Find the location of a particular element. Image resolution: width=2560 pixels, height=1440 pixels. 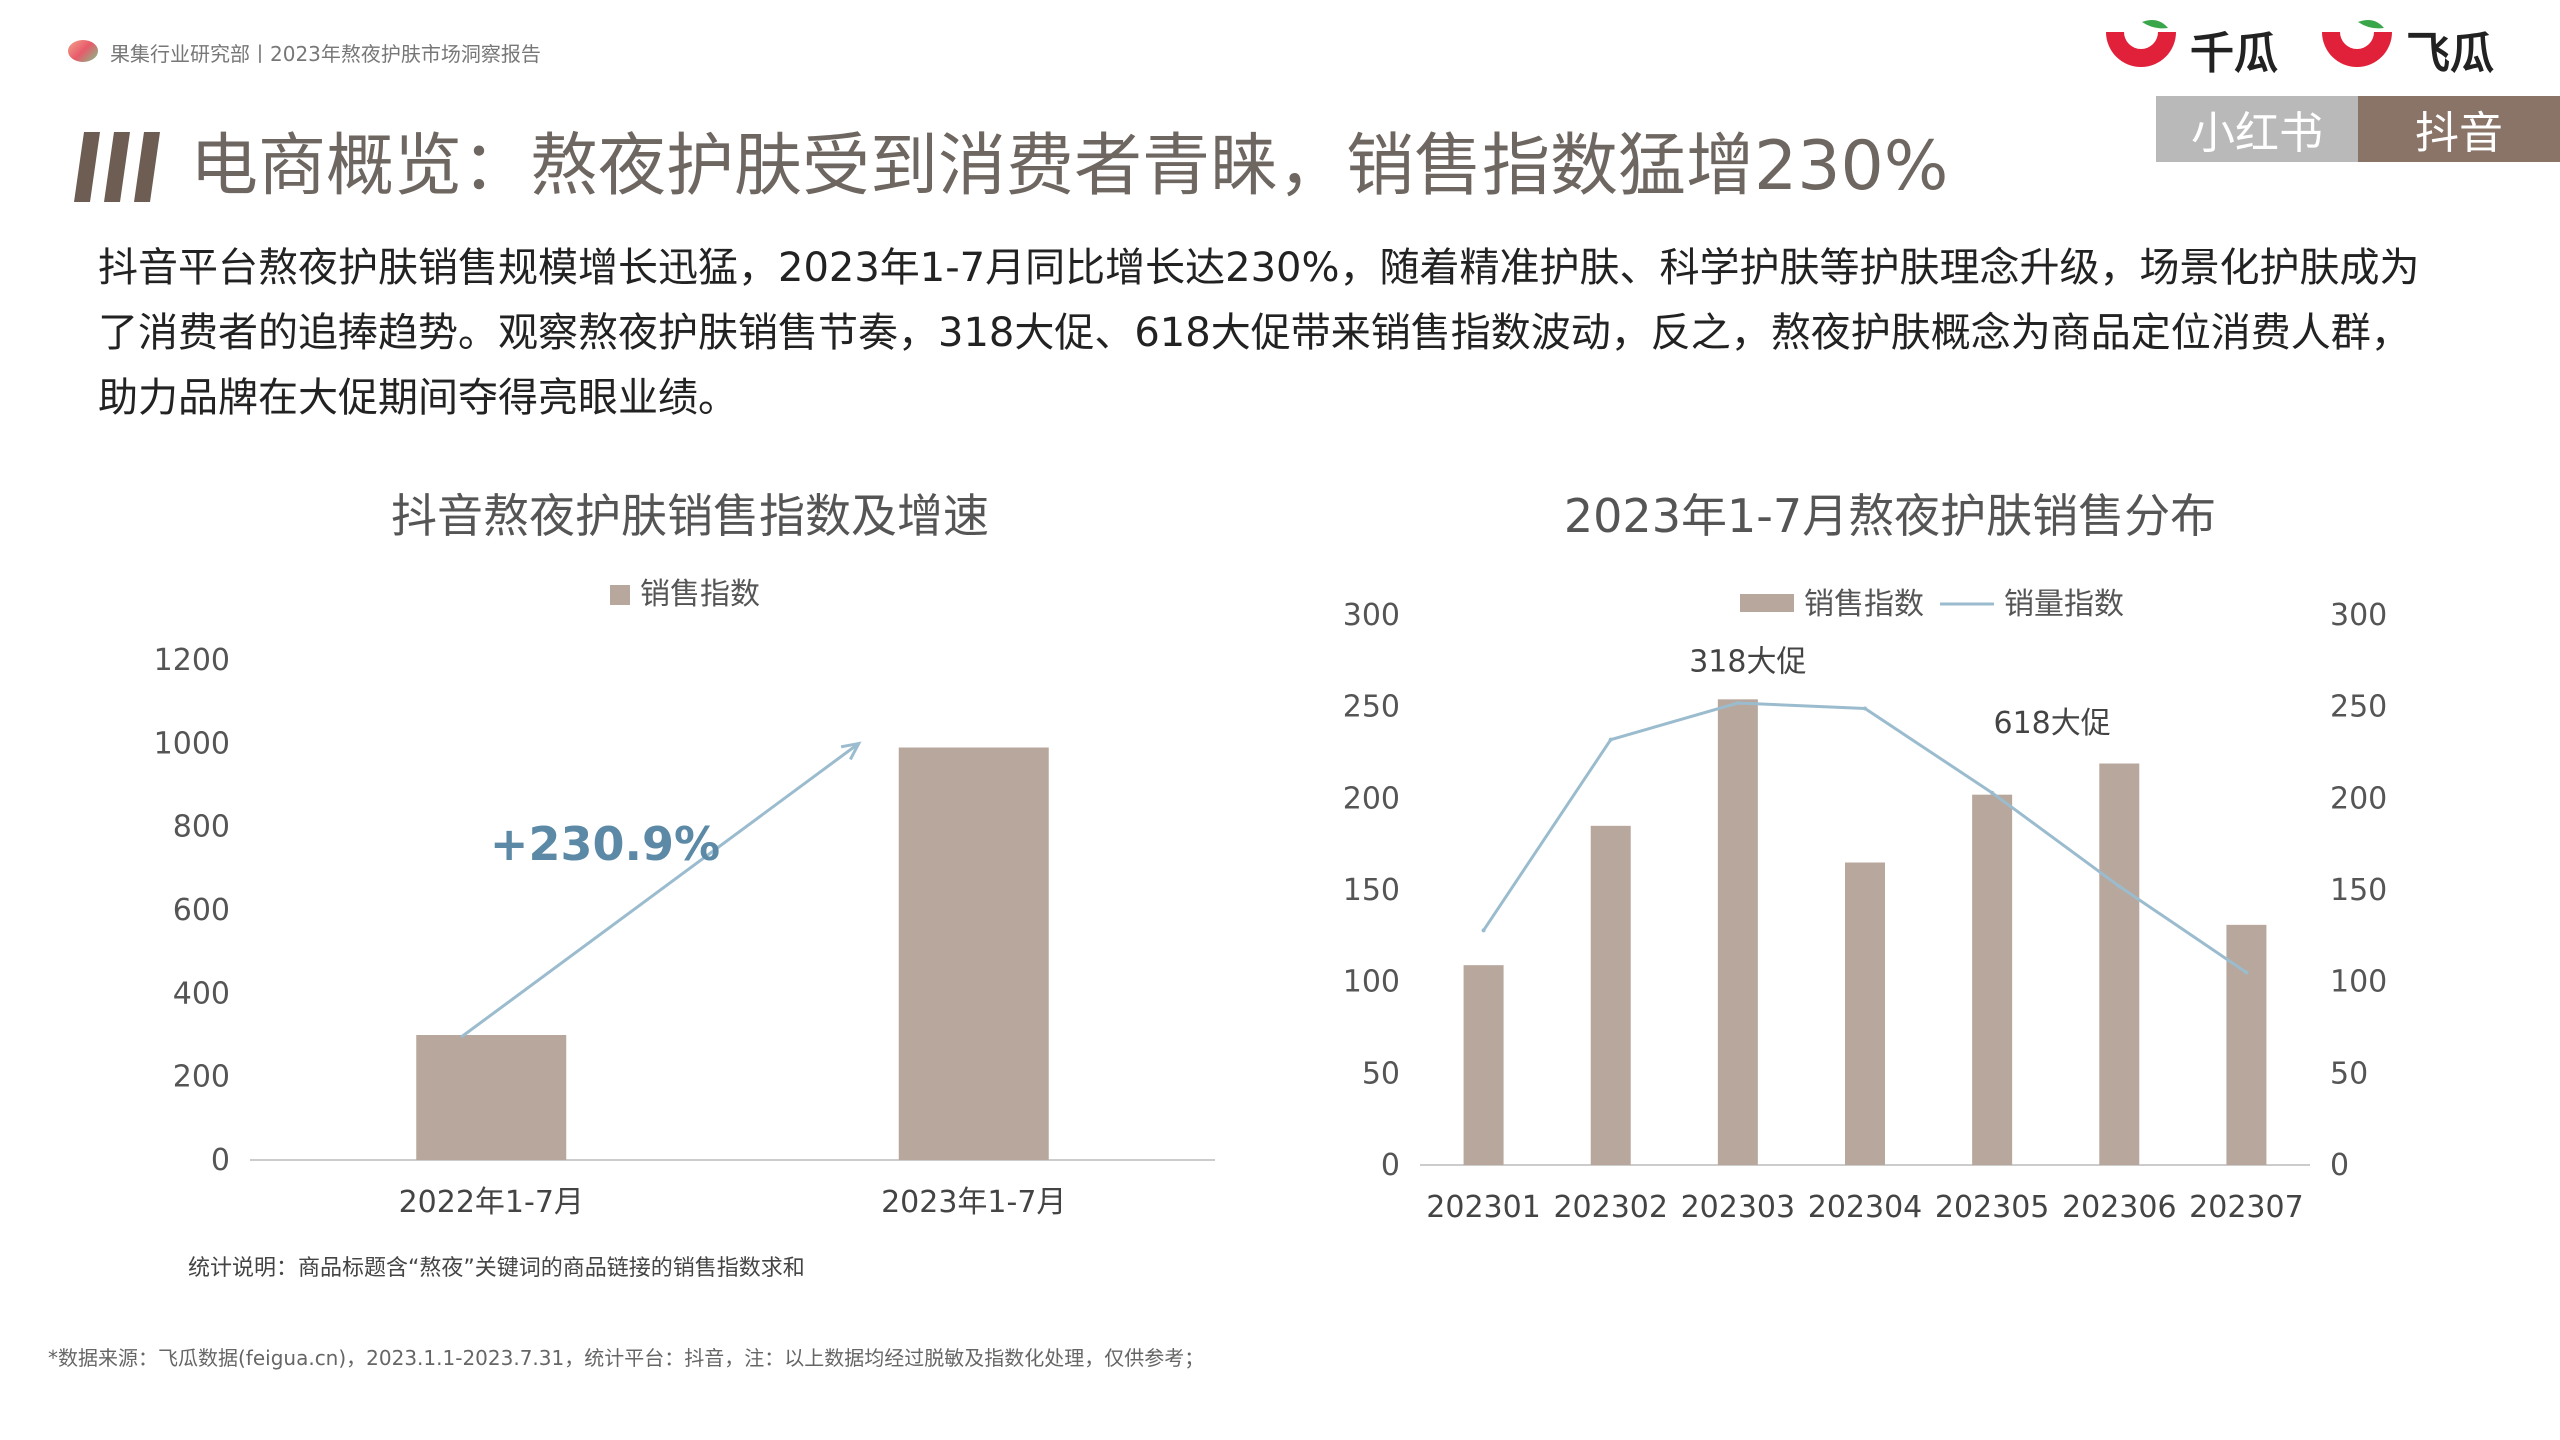

x-tick-label: 2022年1-7月 is located at coordinates (491, 1202).